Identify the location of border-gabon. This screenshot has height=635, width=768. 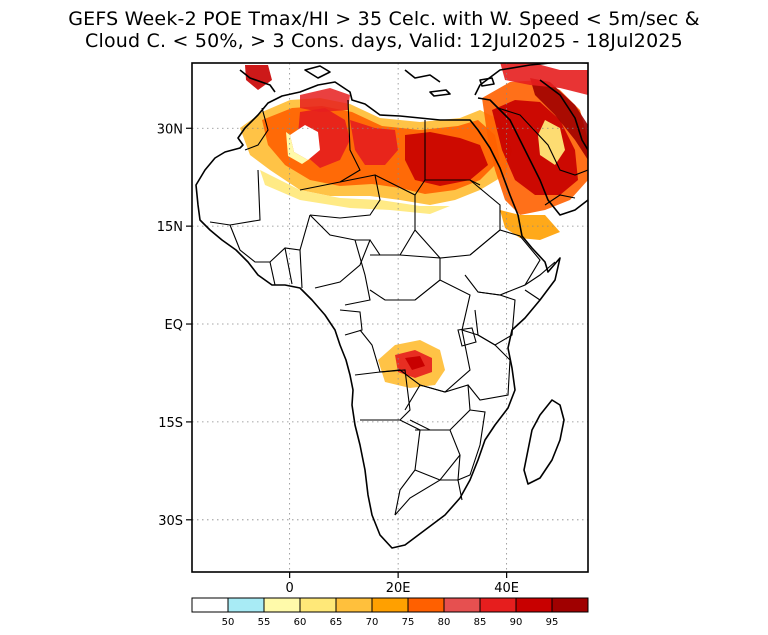
(351, 322).